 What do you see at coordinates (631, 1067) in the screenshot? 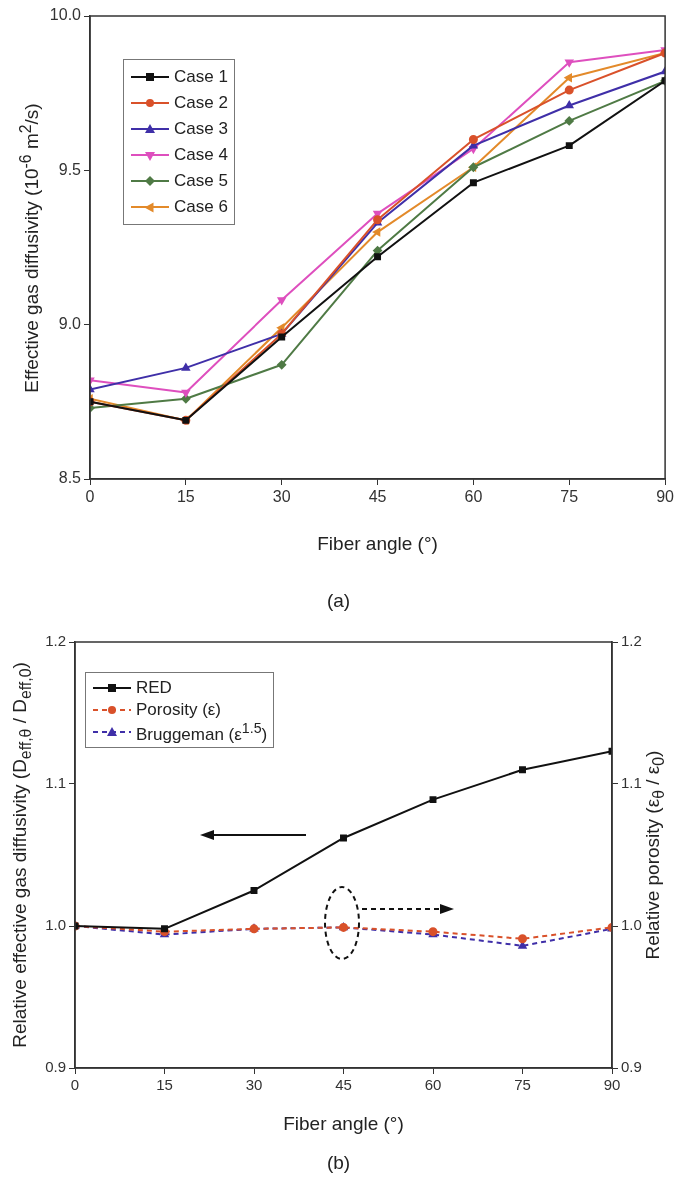
I see `y2-tick-label: 0.9` at bounding box center [631, 1067].